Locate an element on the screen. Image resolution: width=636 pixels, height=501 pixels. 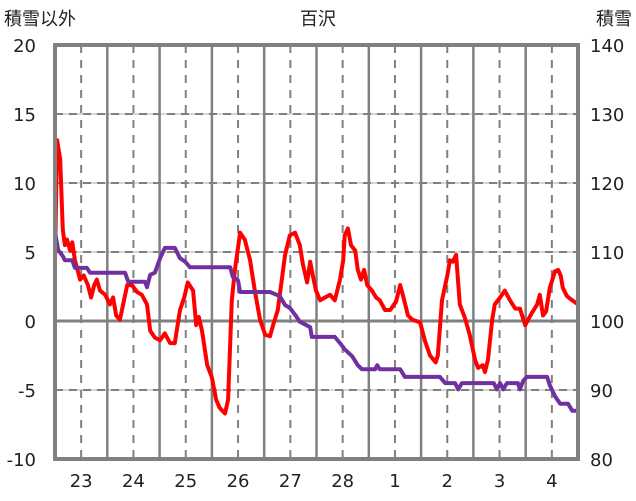
y-right-tick-label: 90 is located at coordinates (601, 391).